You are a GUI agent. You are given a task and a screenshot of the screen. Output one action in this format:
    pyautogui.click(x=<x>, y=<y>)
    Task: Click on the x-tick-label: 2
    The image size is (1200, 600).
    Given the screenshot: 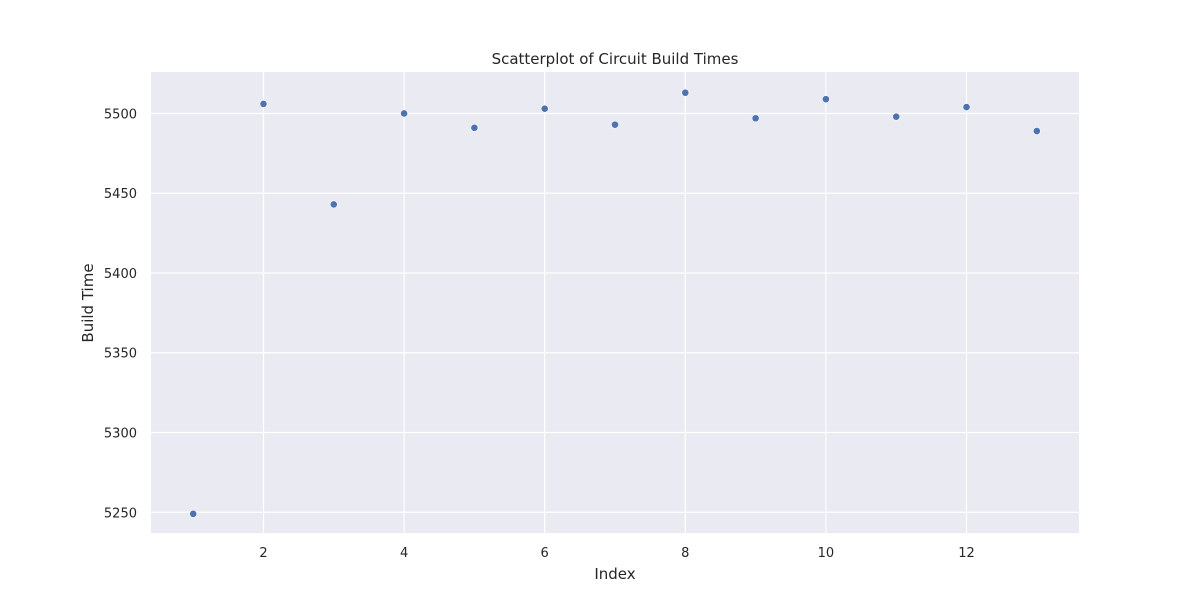 What is the action you would take?
    pyautogui.click(x=263, y=553)
    